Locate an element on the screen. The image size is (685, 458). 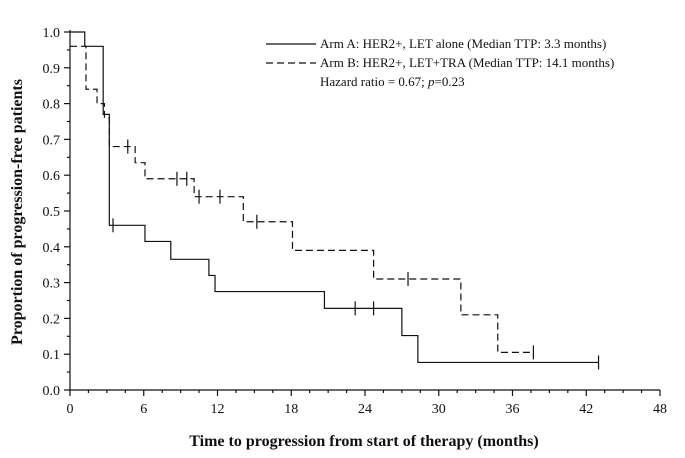
y-tick-label: 0.3 is located at coordinates (52, 284).